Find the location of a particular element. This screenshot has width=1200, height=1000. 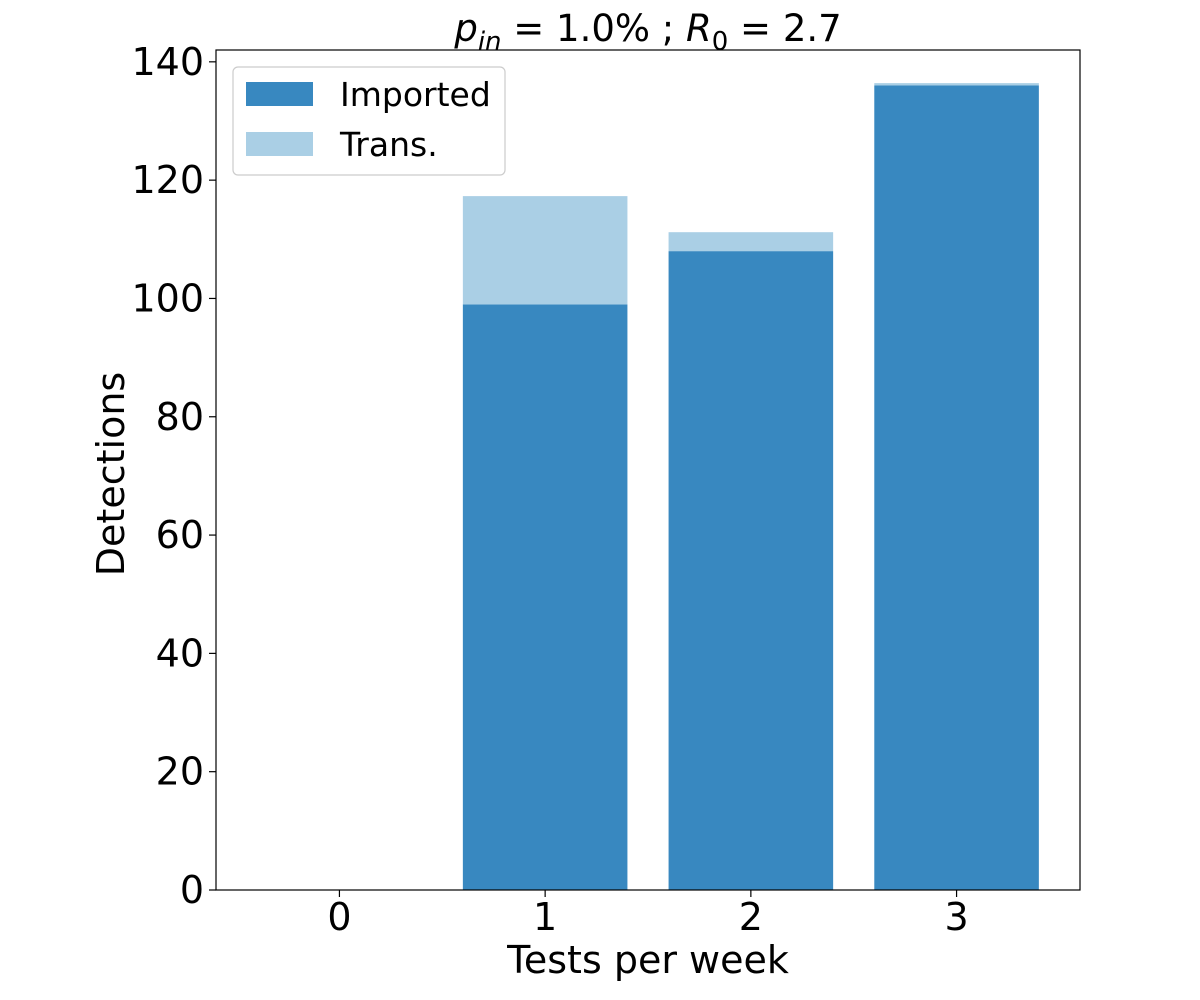

x-axis-label: Tests per week is located at coordinates (647, 960).